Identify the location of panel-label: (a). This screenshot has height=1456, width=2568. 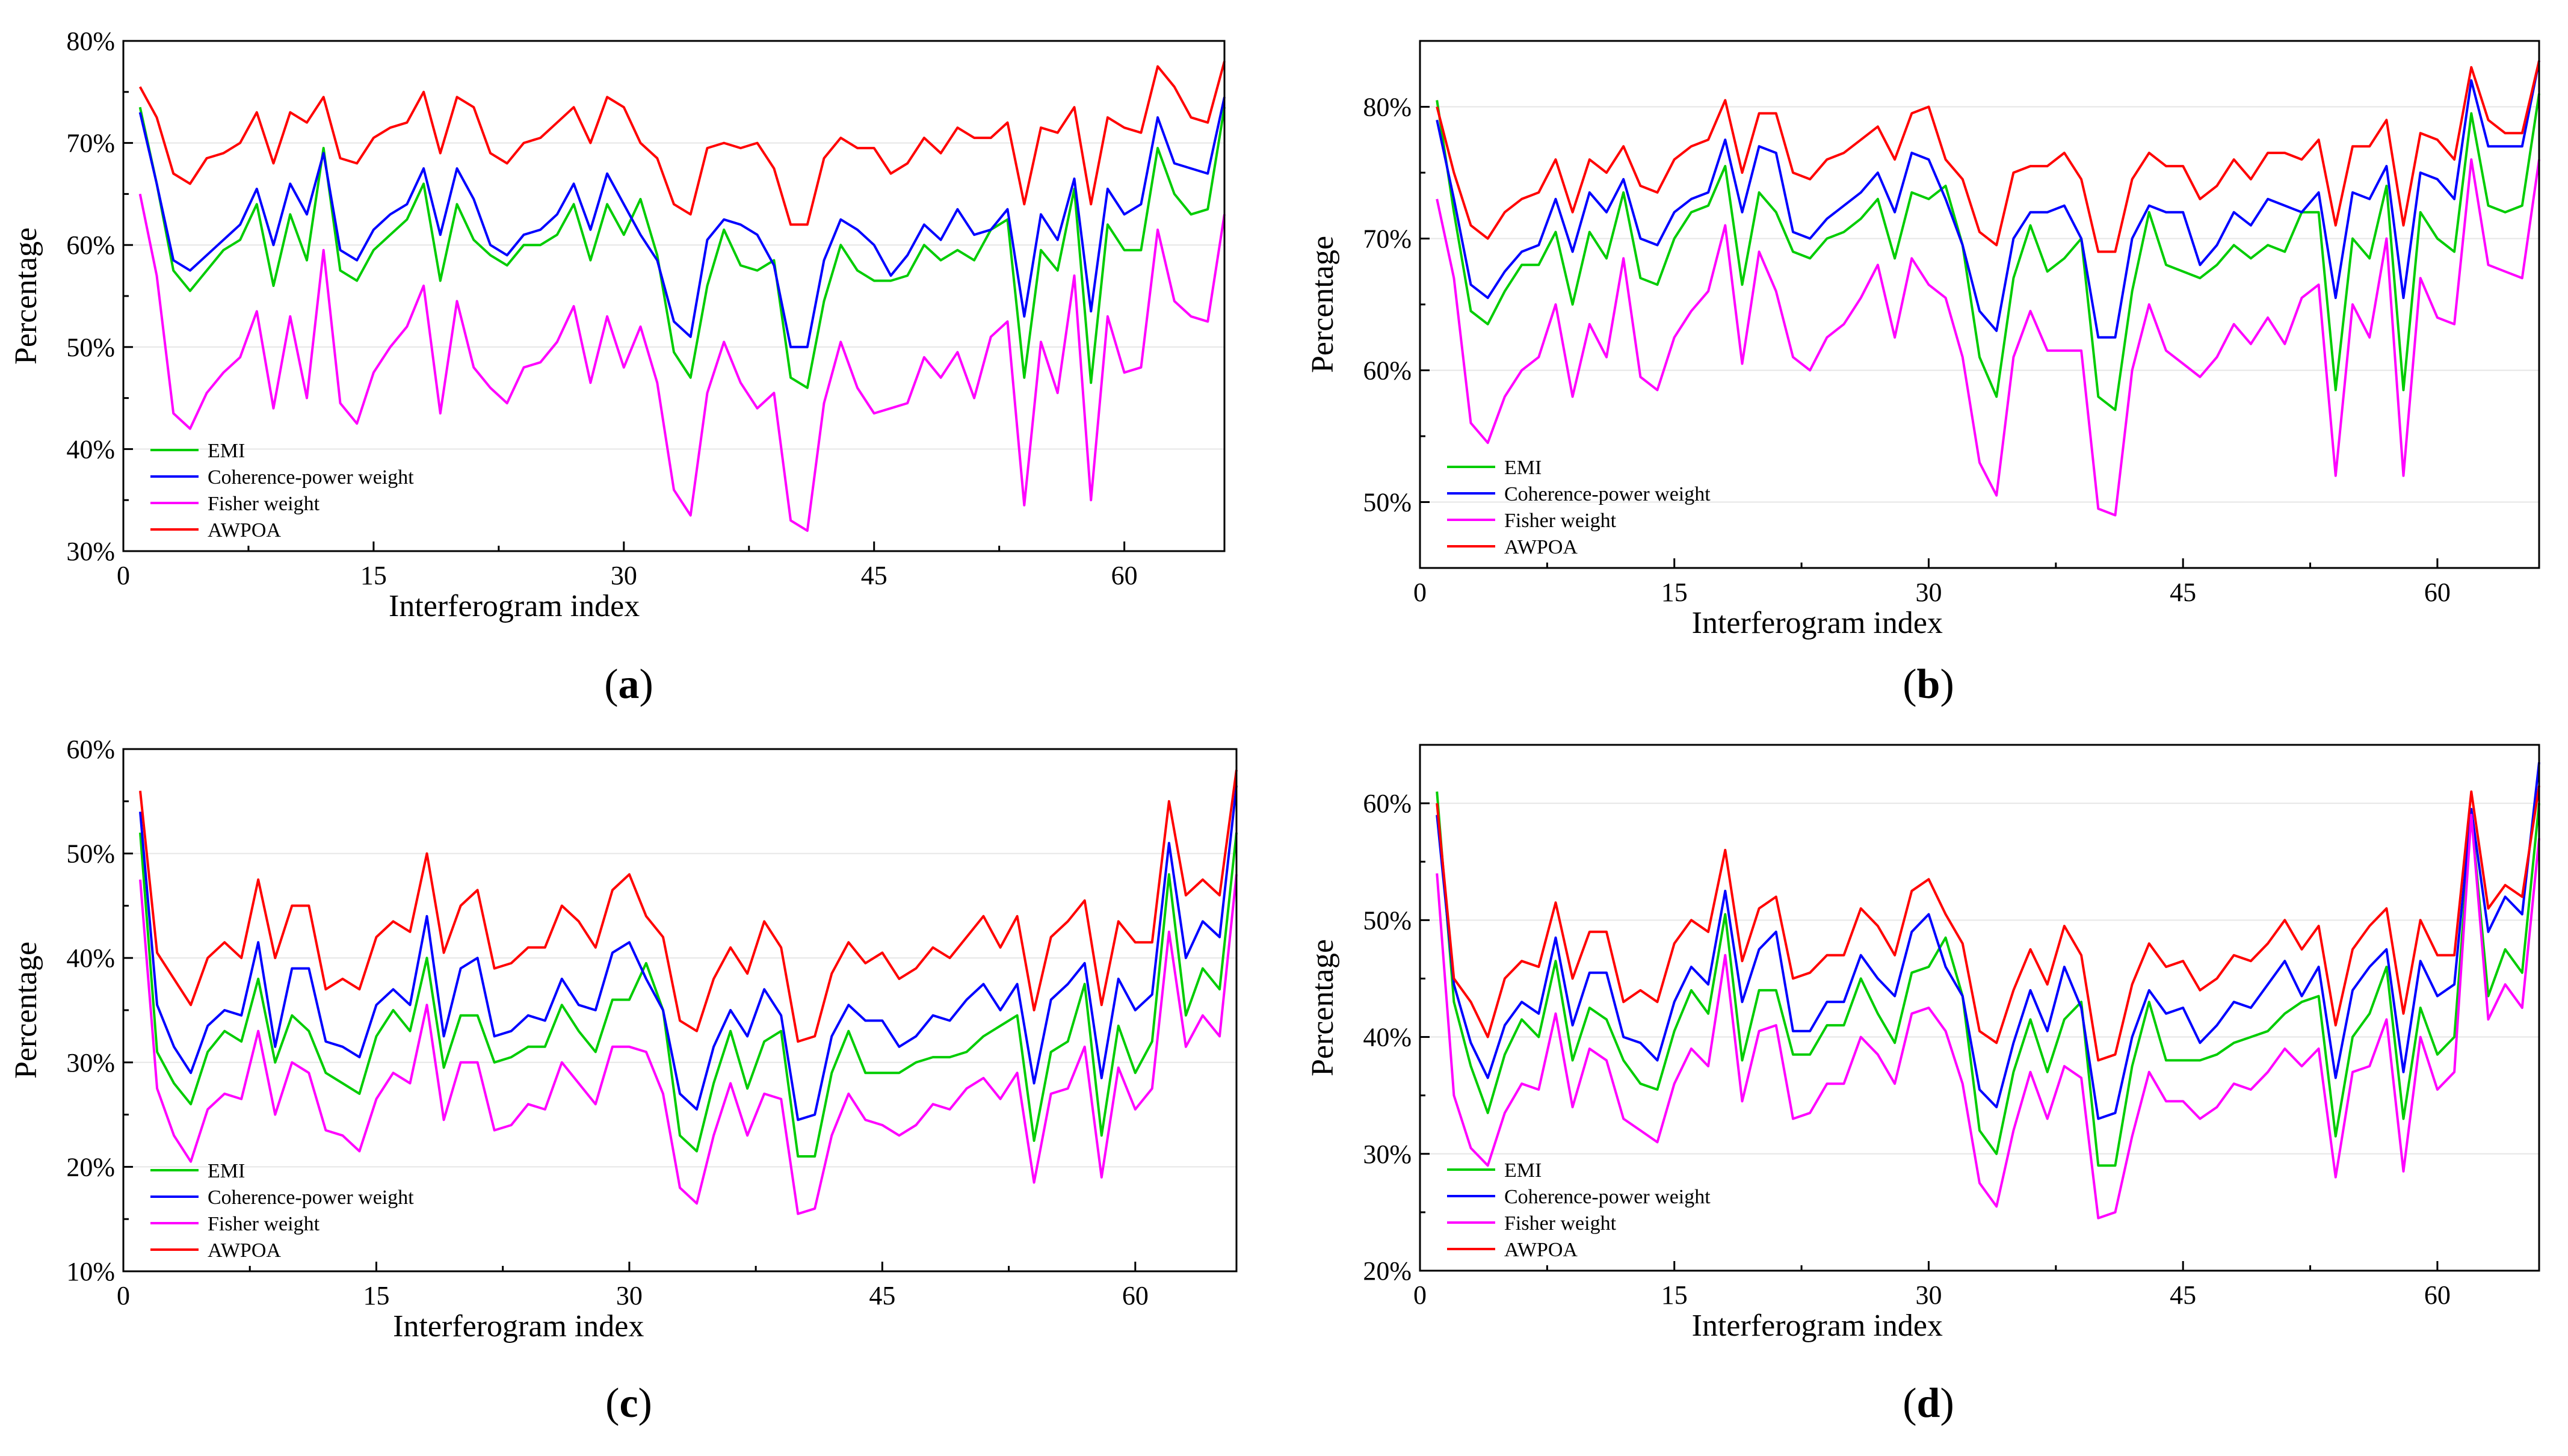
(628, 685).